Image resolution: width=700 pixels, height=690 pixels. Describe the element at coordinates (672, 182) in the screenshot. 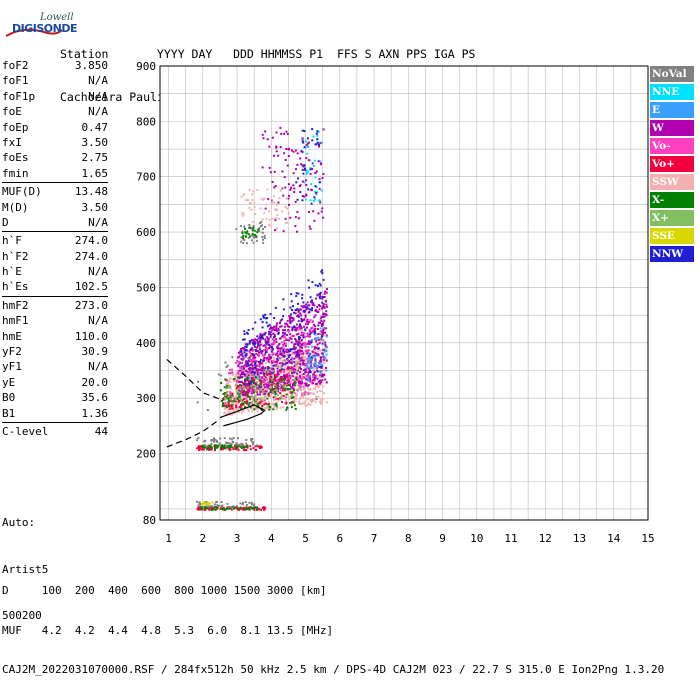

I see `legend-item-ssw: SSW` at that location.